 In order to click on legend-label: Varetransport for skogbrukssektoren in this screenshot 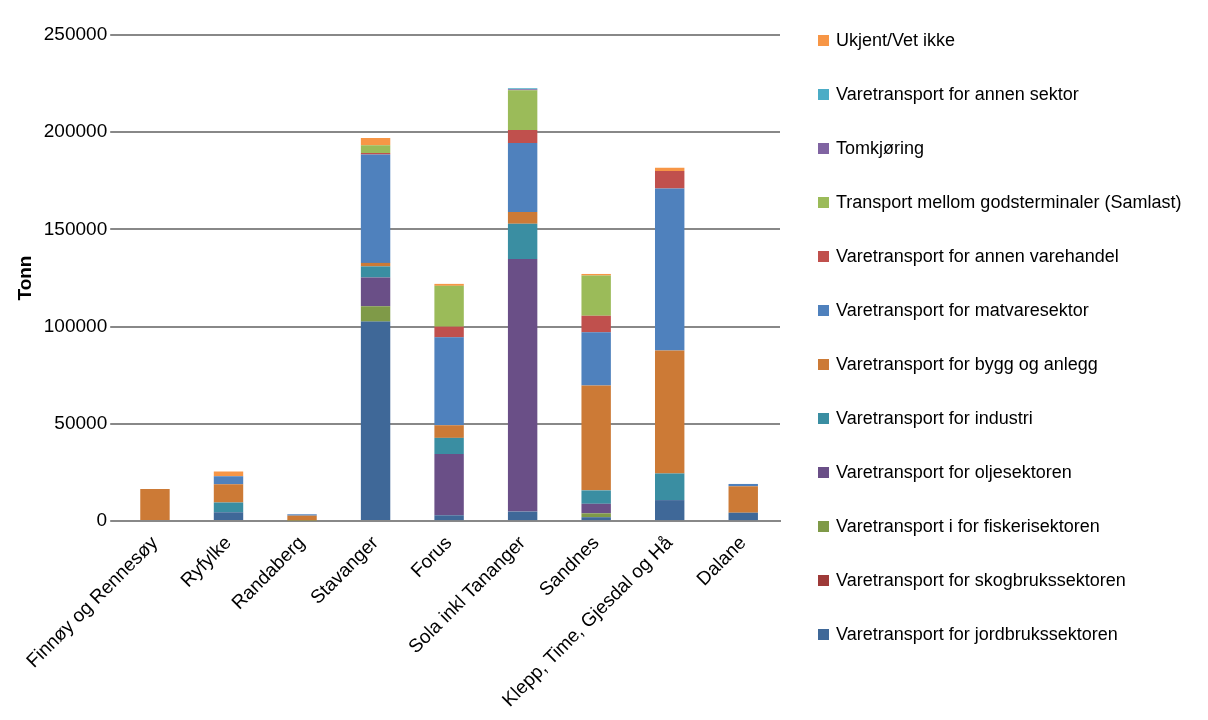, I will do `click(981, 580)`.